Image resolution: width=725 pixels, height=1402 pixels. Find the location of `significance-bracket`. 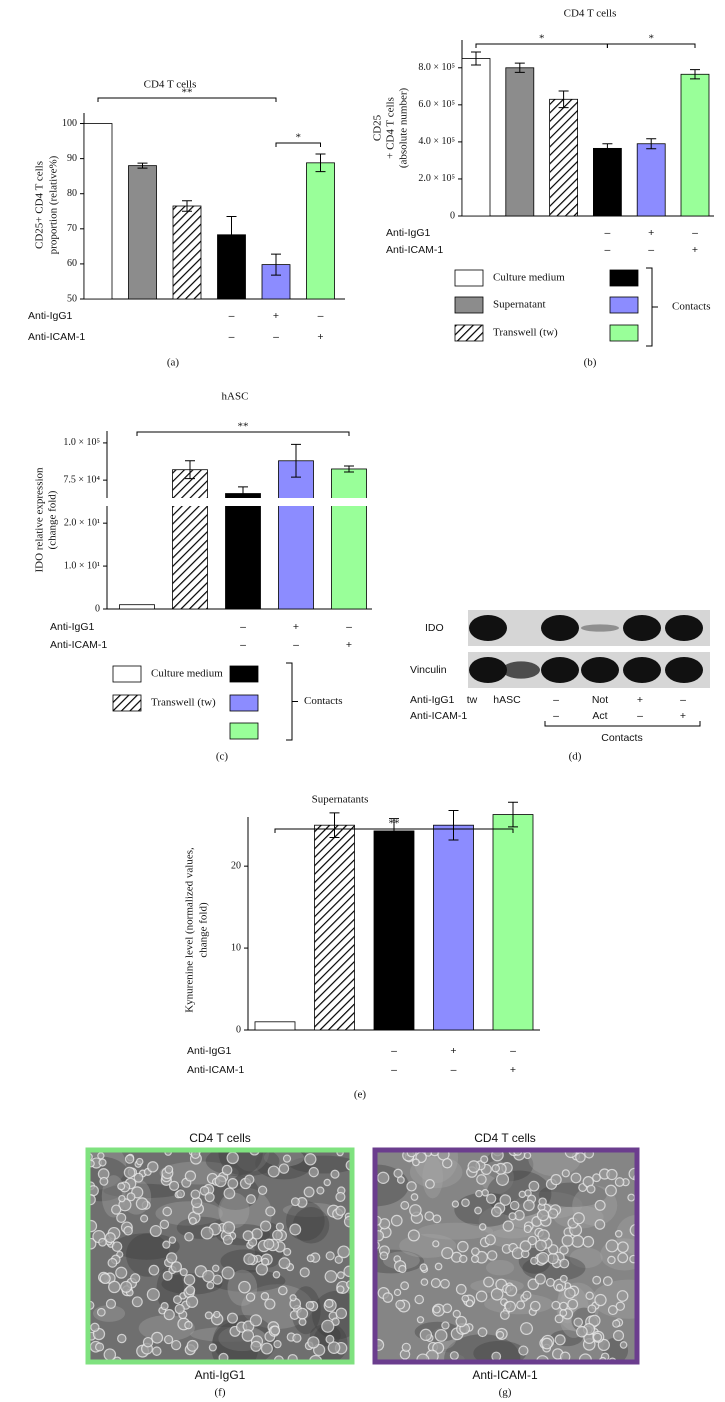

significance-bracket is located at coordinates (651, 45).